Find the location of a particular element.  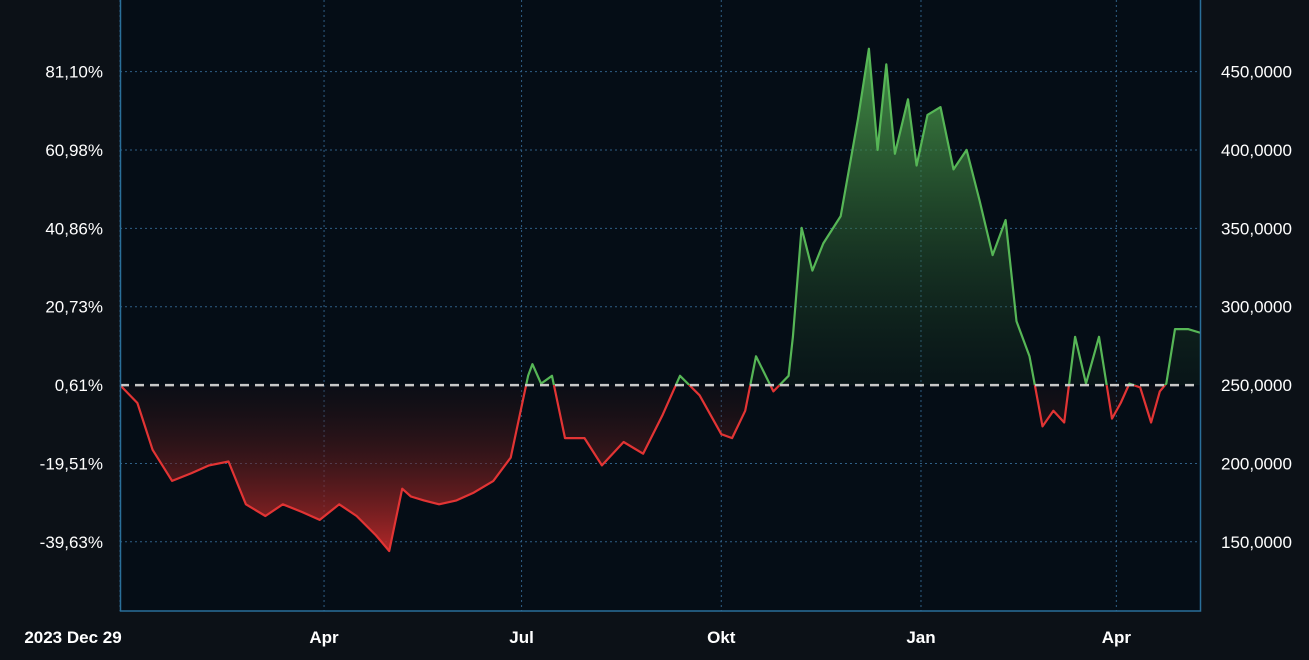

right-axis-tick-label: 400,0000 is located at coordinates (1256, 150).